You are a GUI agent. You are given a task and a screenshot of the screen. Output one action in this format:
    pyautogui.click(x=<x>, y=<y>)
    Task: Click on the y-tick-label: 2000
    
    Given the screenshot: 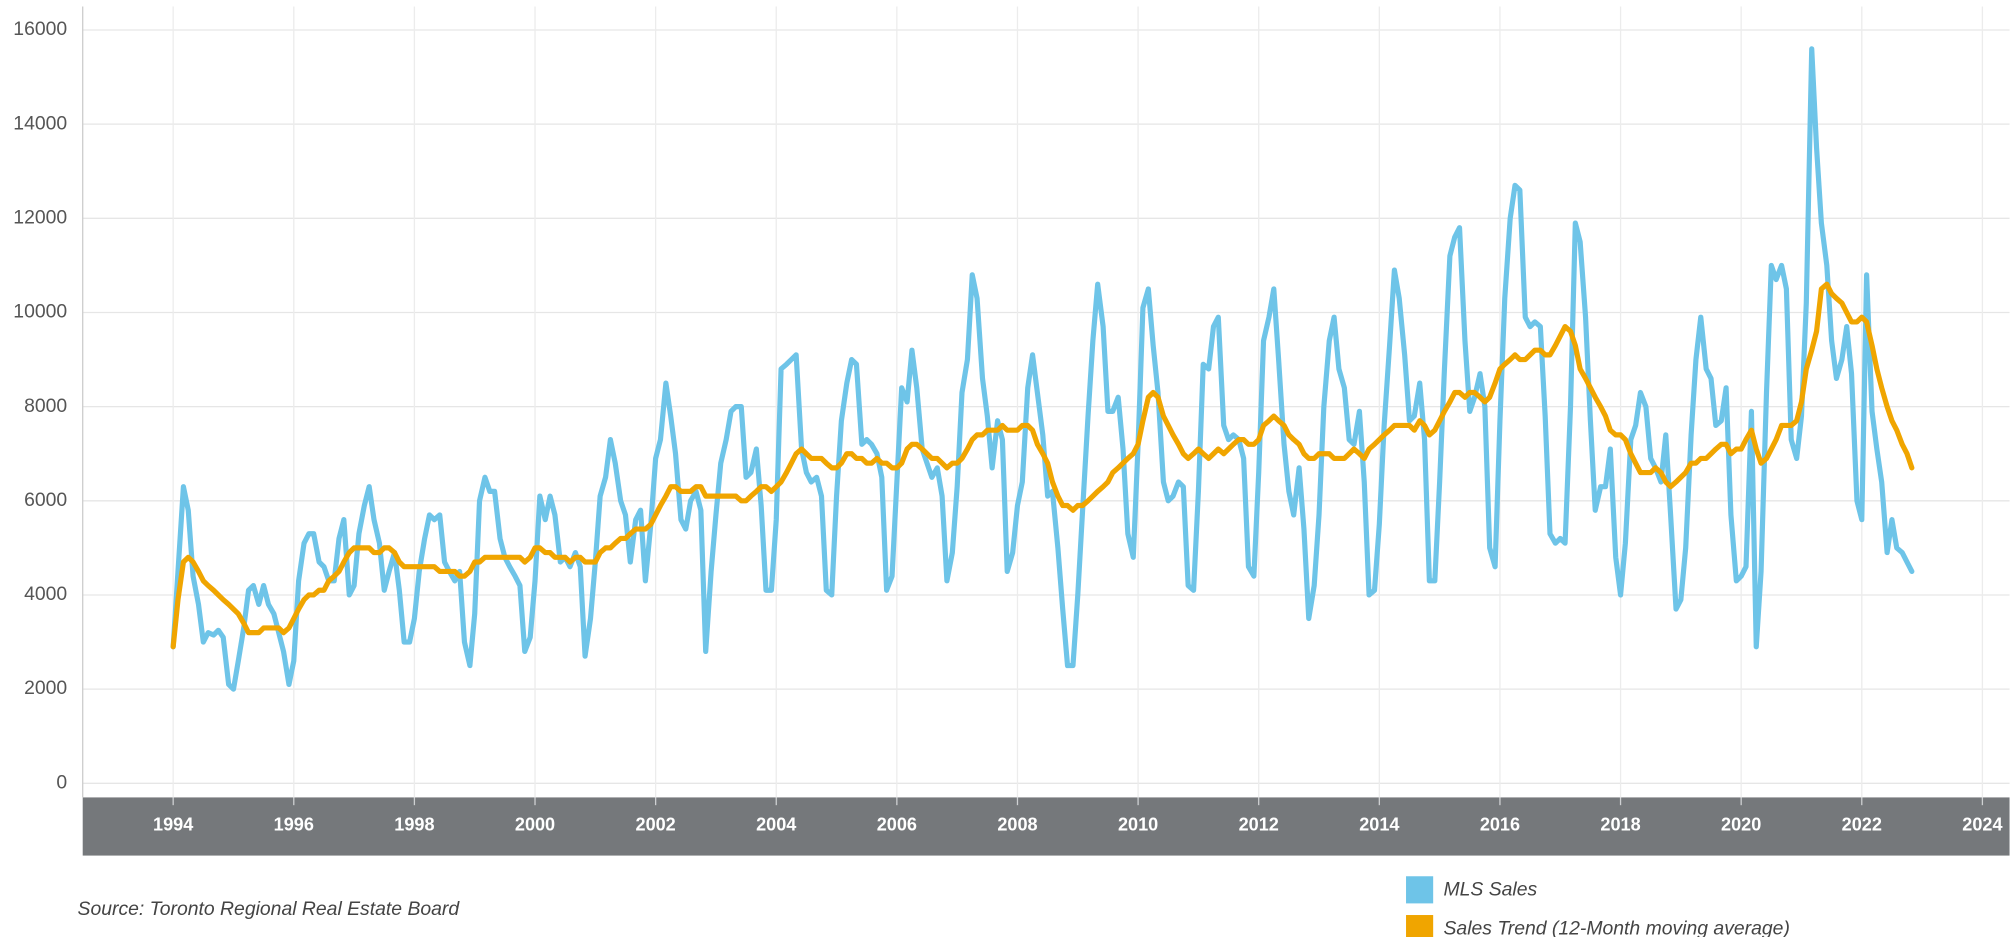 What is the action you would take?
    pyautogui.click(x=45, y=688)
    